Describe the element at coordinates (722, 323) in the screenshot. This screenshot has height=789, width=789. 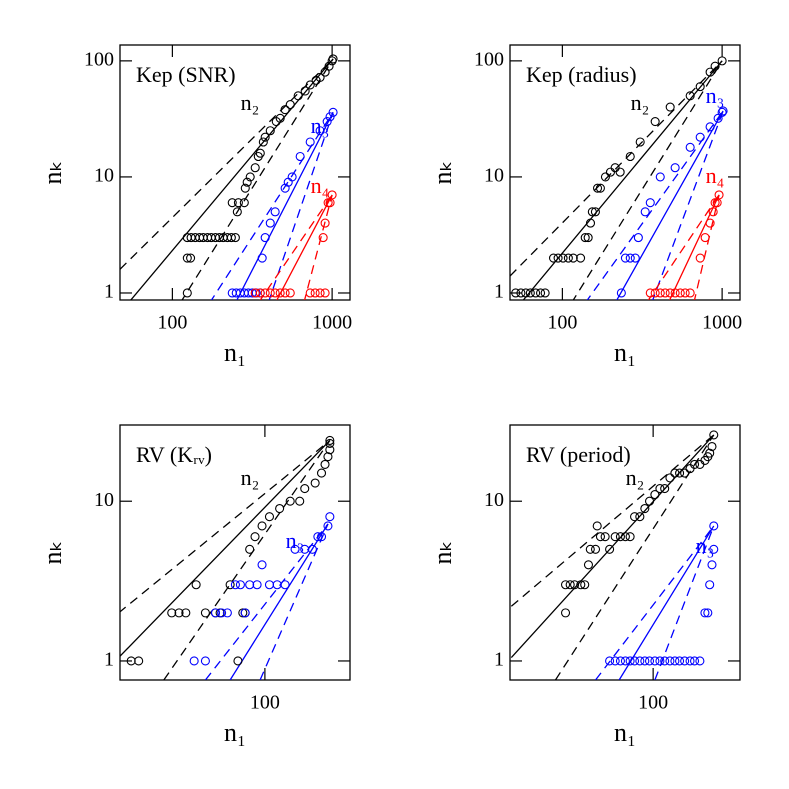
I see `x-tick-label: 1000` at that location.